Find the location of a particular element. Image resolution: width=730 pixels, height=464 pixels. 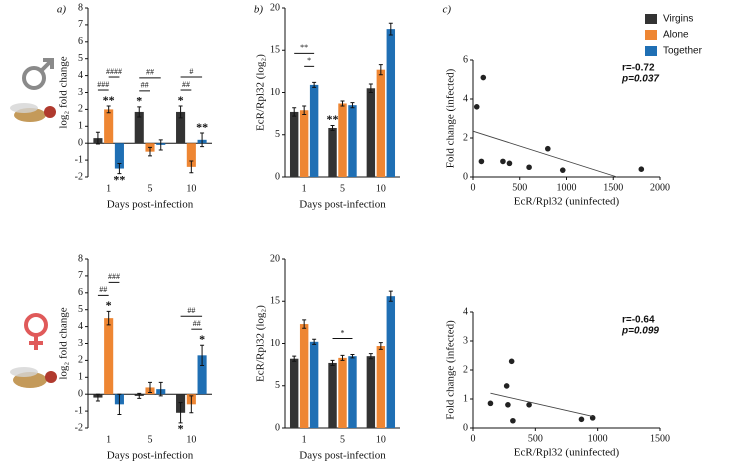

y-tick-label: 20 is located at coordinates (275, 258).